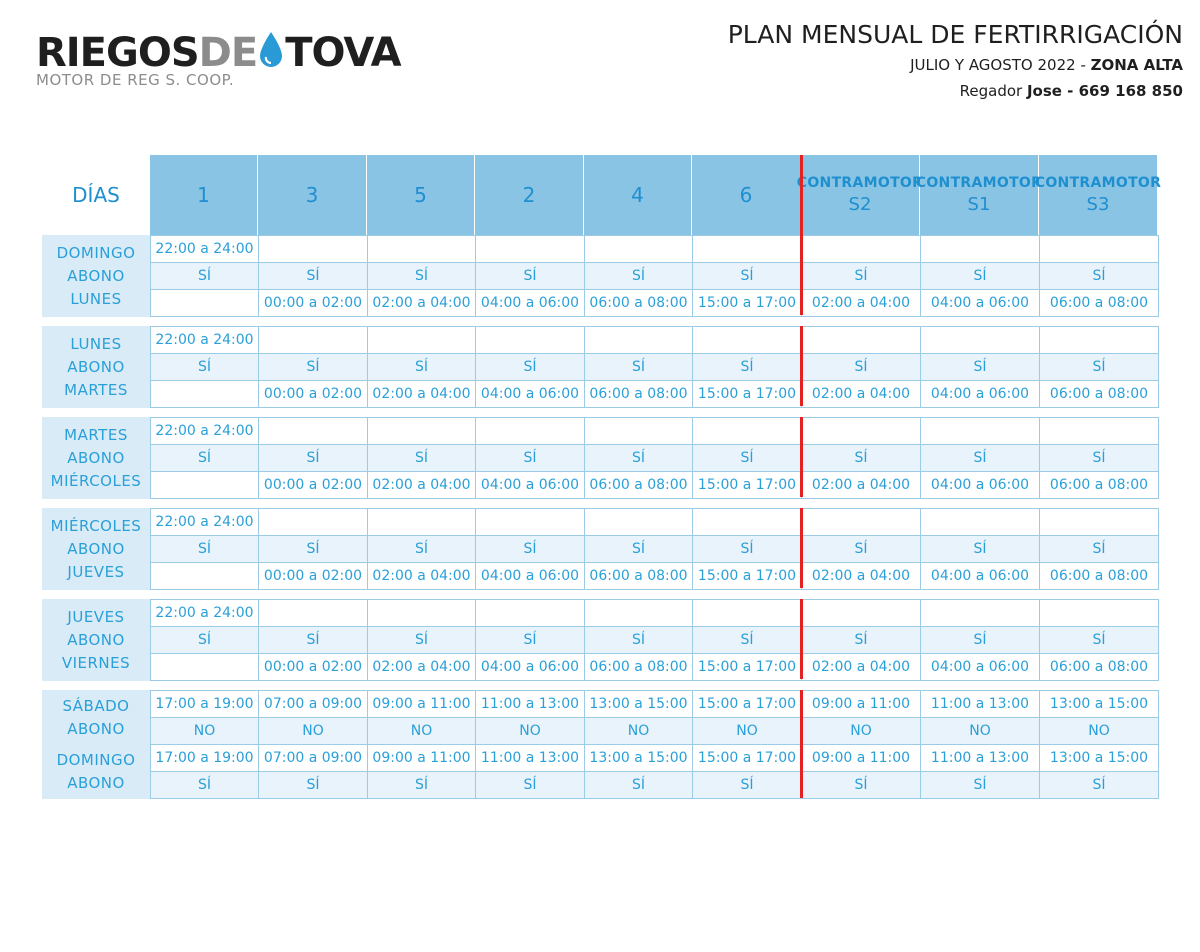 This screenshot has width=1200, height=952. Describe the element at coordinates (801, 548) in the screenshot. I see `contramotor-divider` at that location.